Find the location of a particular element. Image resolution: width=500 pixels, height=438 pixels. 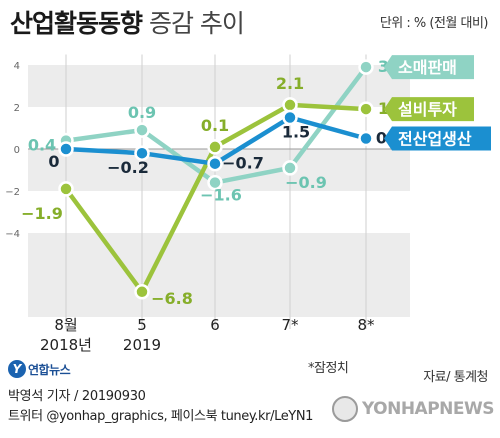

x-tick-label: 2018년 is located at coordinates (66, 345).